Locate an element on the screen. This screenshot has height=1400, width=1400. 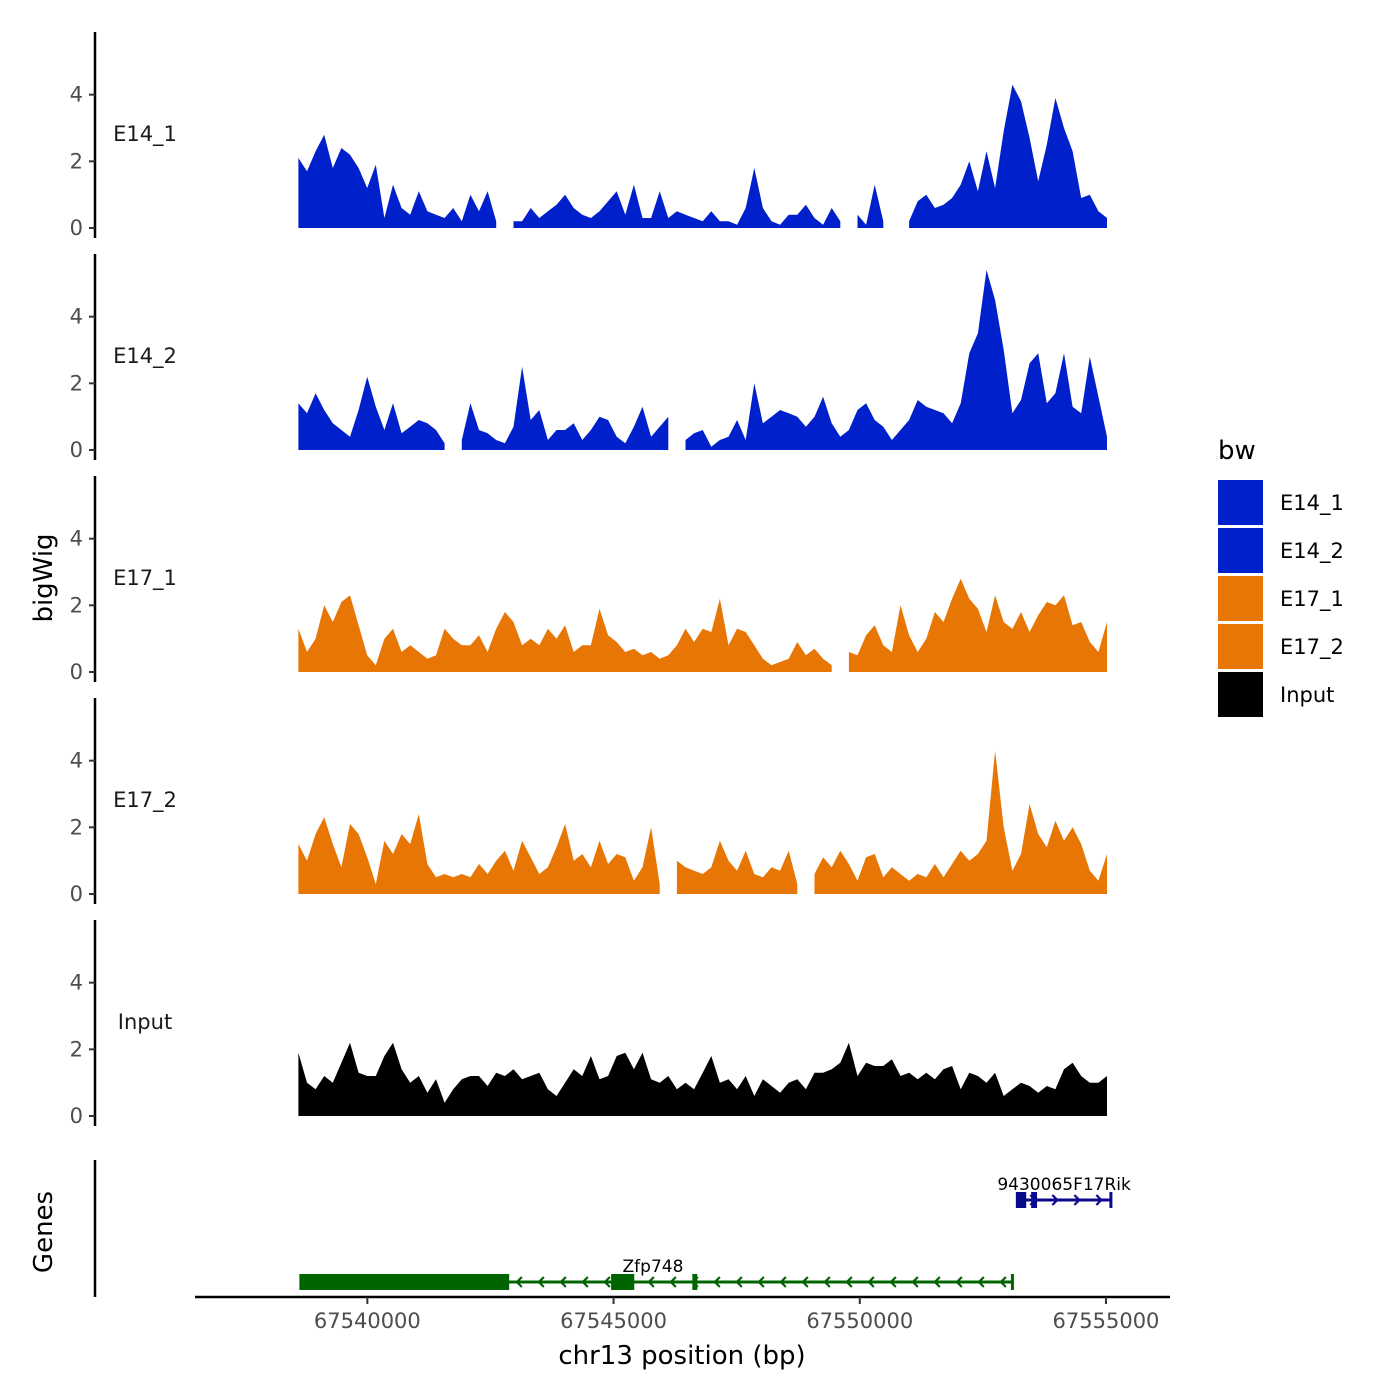
x-axis: 67540000 67545000 67550000 67555000 is located at coordinates (682, 1314).